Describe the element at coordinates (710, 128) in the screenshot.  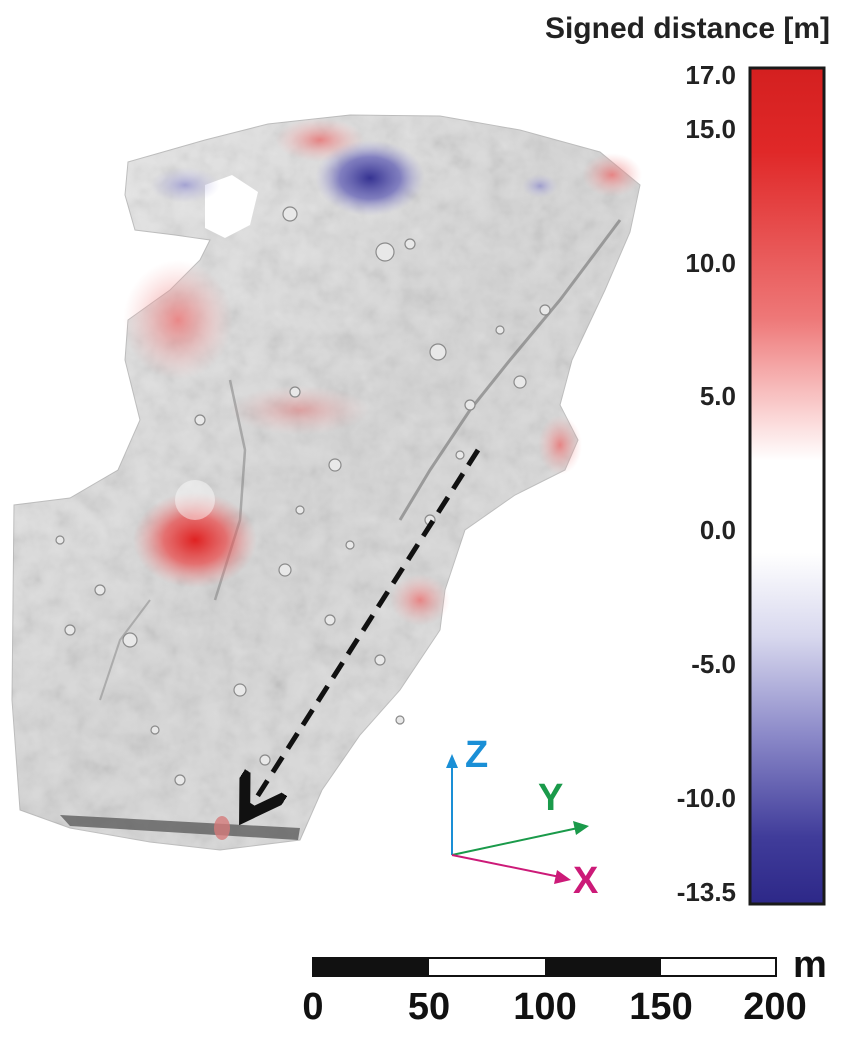
I see `colorbar-tick-label: 15.0` at that location.